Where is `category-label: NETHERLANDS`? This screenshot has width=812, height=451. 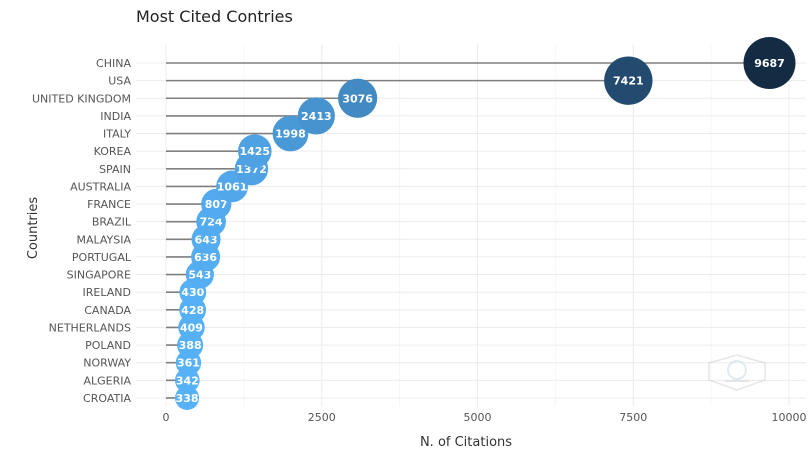
category-label: NETHERLANDS is located at coordinates (90, 327).